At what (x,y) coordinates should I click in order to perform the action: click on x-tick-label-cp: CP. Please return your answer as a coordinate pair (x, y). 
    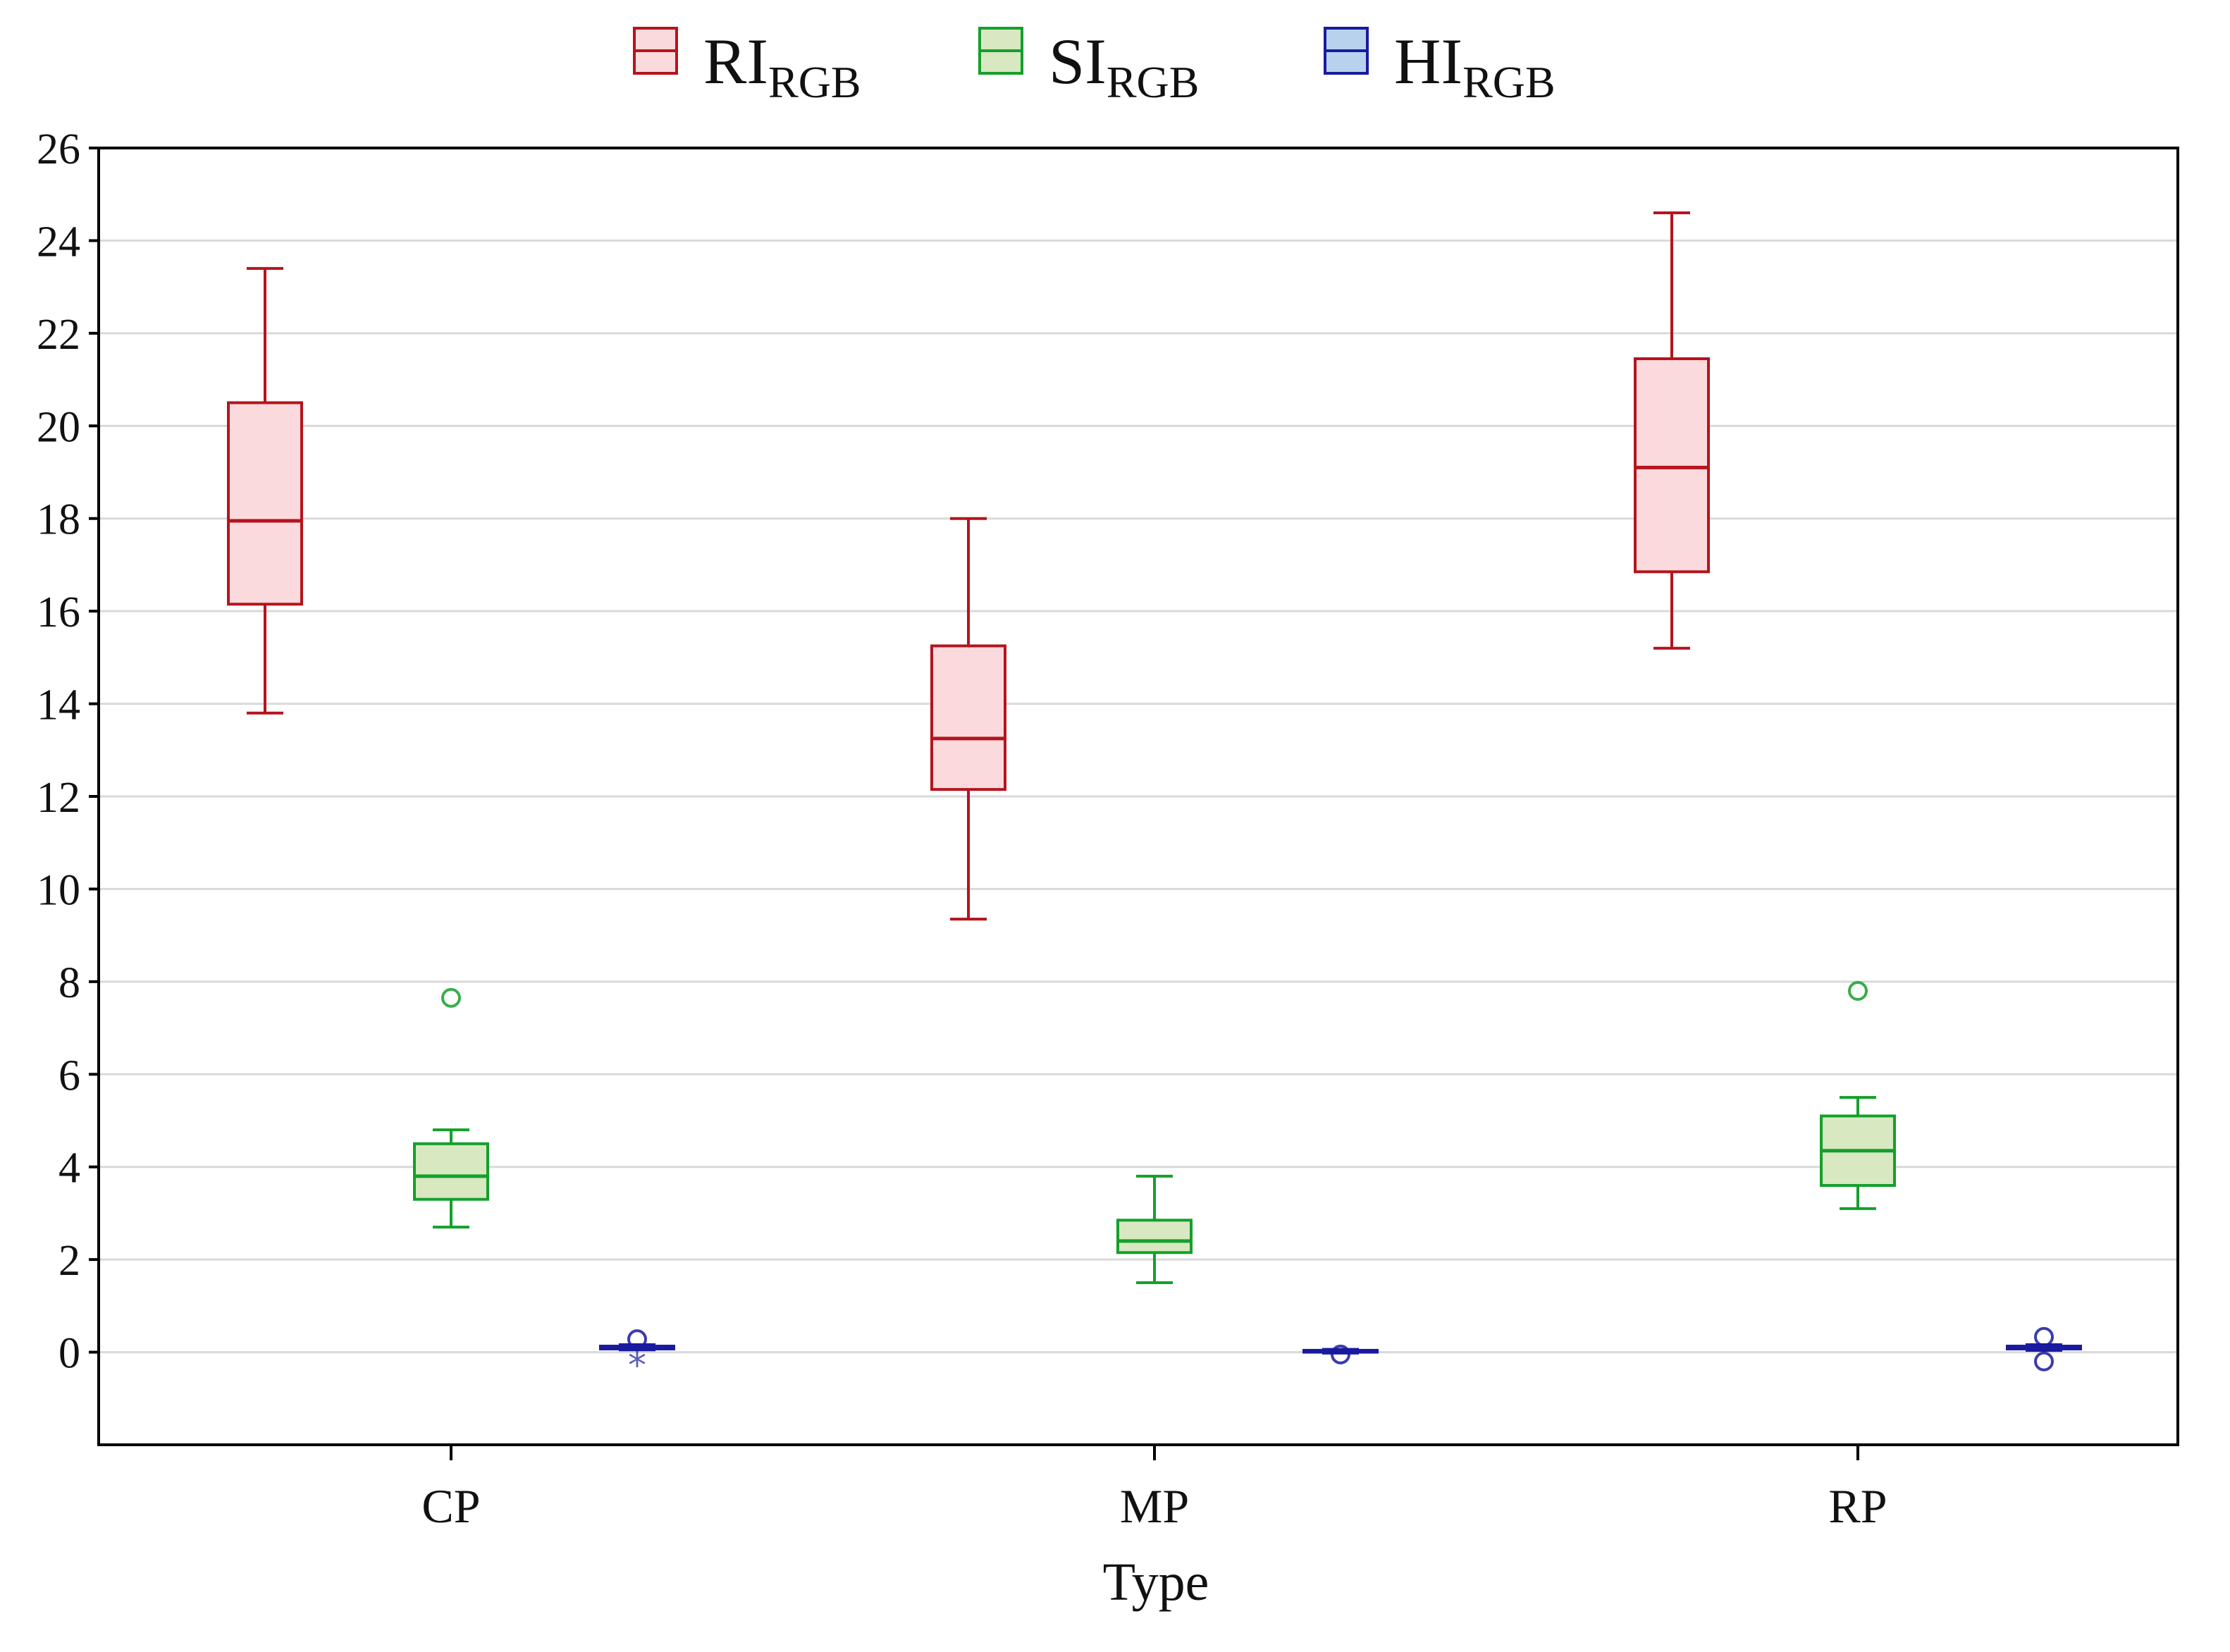
    Looking at the image, I should click on (451, 1506).